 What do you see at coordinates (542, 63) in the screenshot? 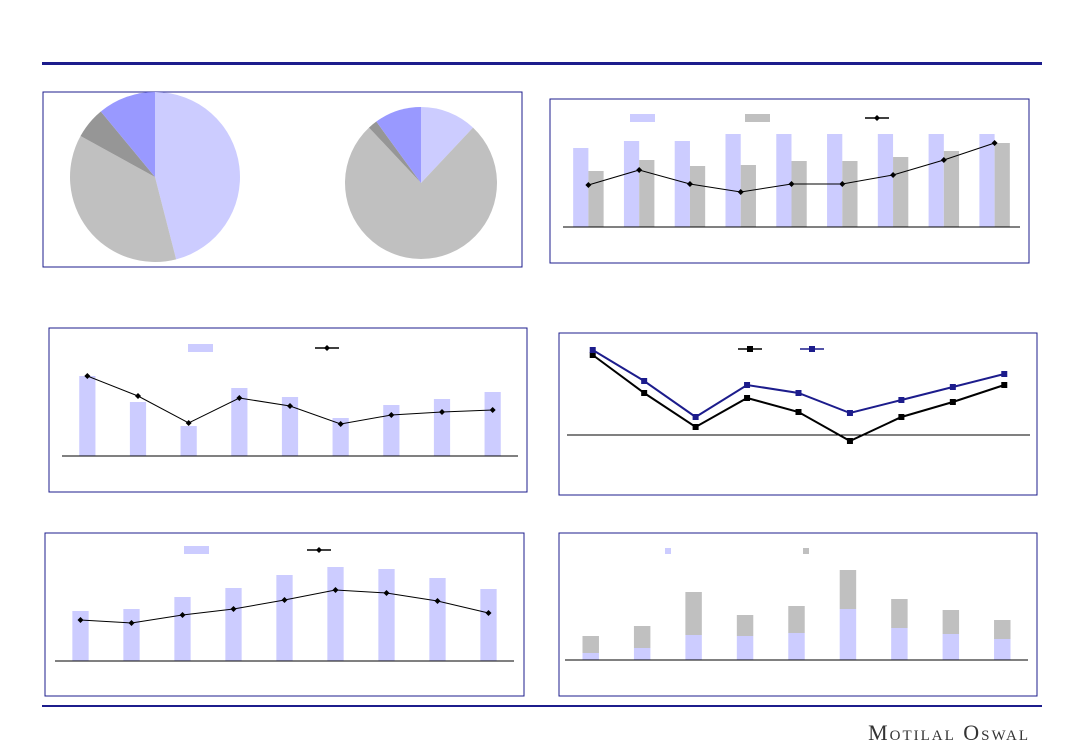
I see `header-rule` at bounding box center [542, 63].